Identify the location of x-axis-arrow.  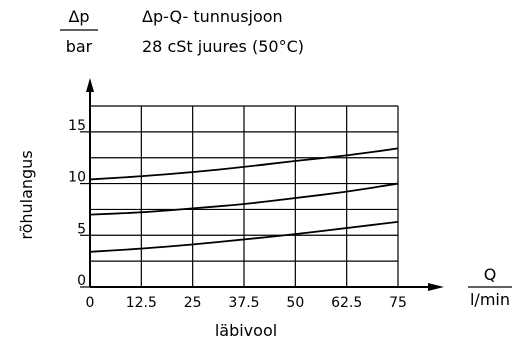
(436, 287).